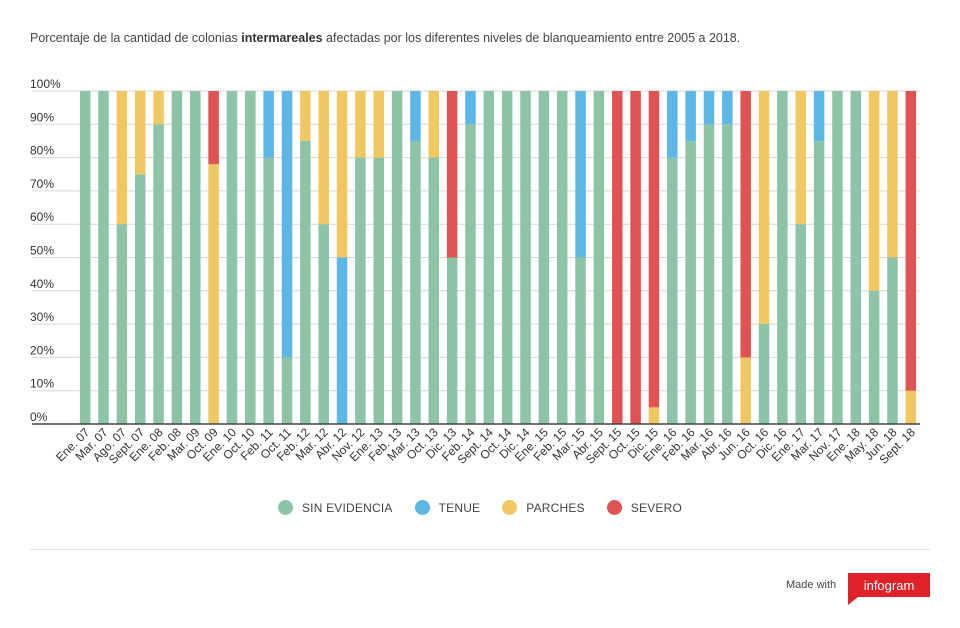  I want to click on legend-label-parches: PARCHES, so click(555, 507).